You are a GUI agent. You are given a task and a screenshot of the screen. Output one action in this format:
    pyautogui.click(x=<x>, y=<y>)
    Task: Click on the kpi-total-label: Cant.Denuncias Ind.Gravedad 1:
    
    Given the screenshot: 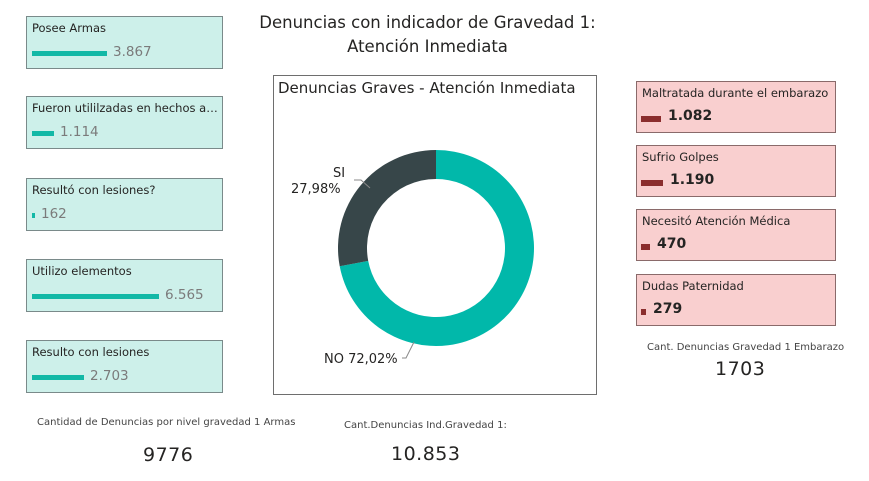 What is the action you would take?
    pyautogui.click(x=425, y=425)
    